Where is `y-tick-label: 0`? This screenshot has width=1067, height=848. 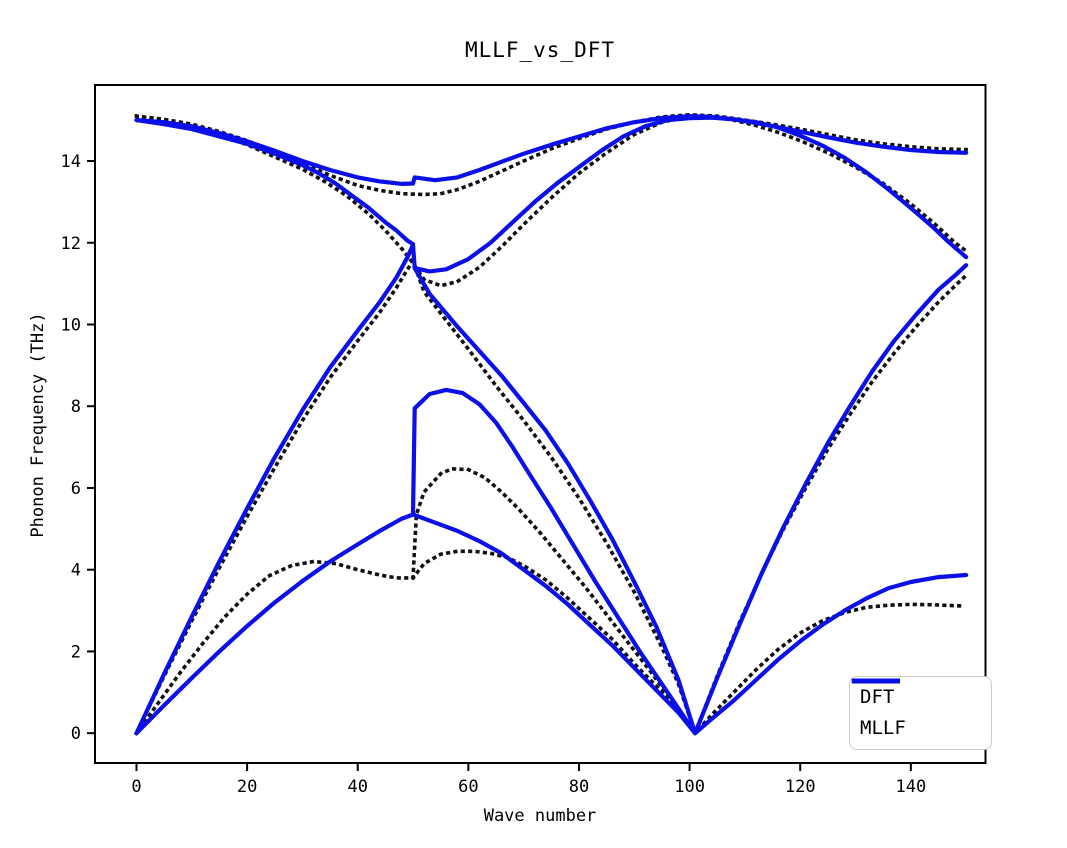 y-tick-label: 0 is located at coordinates (76, 734).